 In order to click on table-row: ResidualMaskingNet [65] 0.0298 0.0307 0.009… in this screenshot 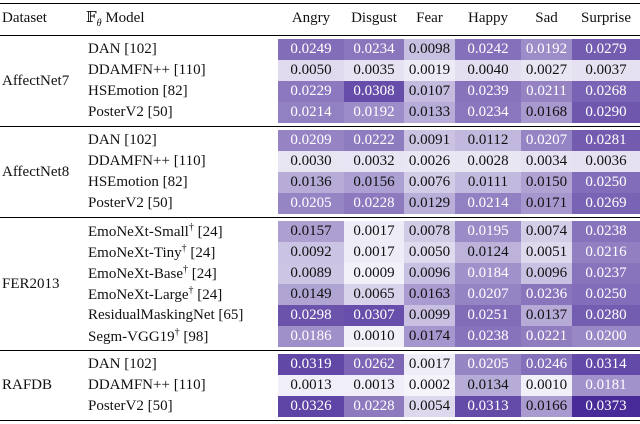, I will do `click(320, 315)`.